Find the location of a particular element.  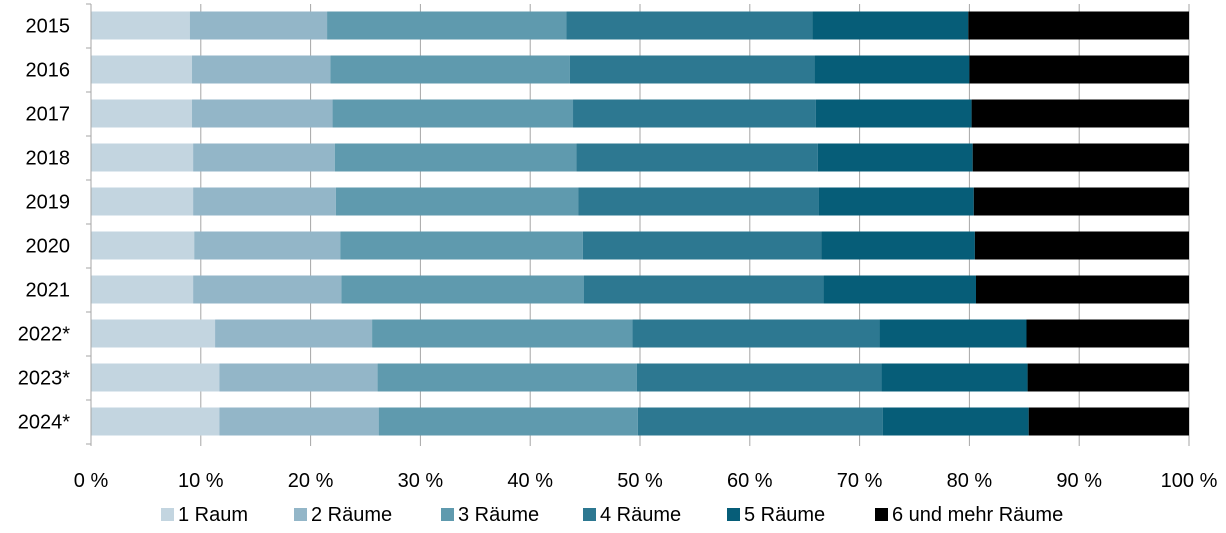

legend-label: 1 Raum is located at coordinates (213, 515).